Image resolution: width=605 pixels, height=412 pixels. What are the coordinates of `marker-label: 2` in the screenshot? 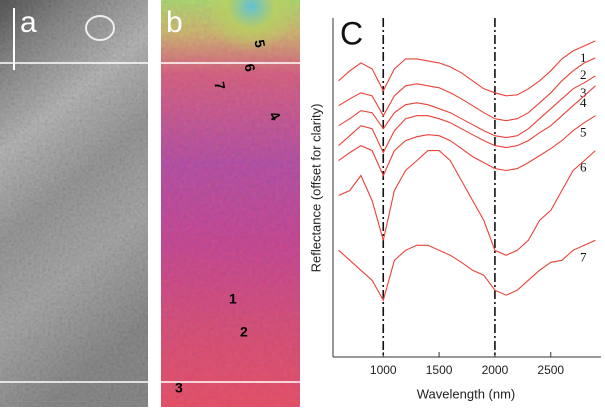 It's located at (244, 332).